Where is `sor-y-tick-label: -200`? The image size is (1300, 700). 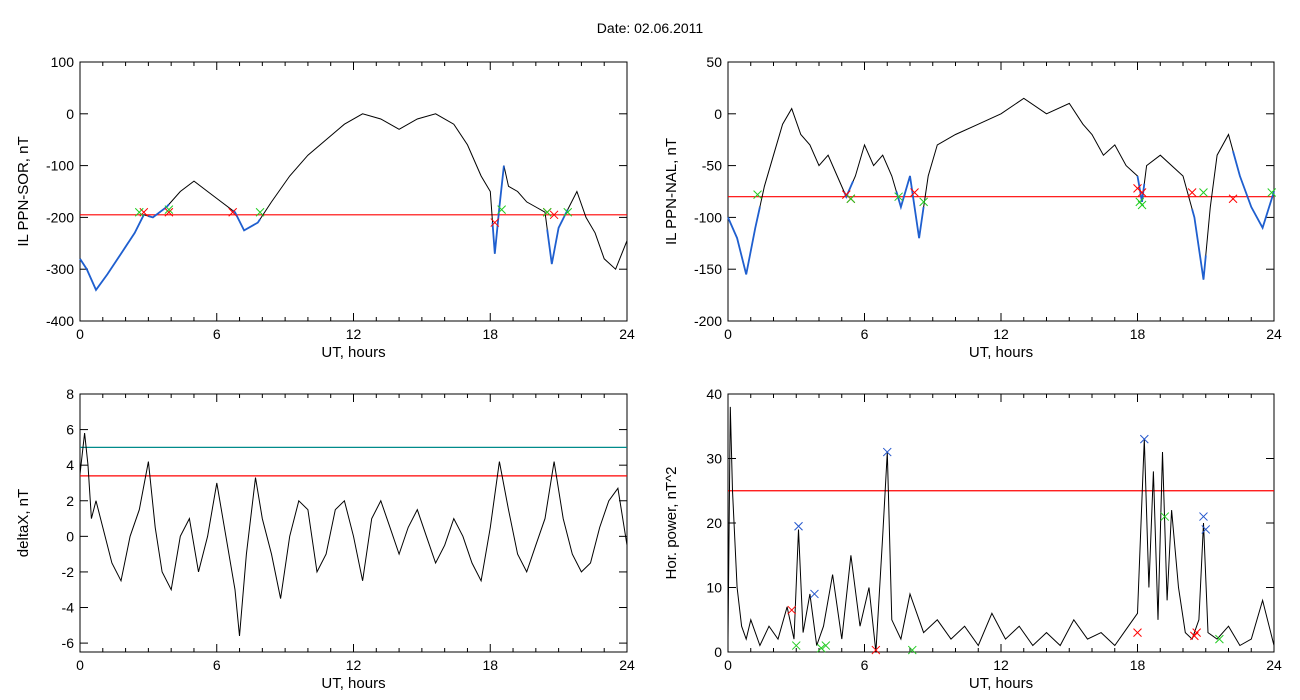
sor-y-tick-label: -200 is located at coordinates (60, 217).